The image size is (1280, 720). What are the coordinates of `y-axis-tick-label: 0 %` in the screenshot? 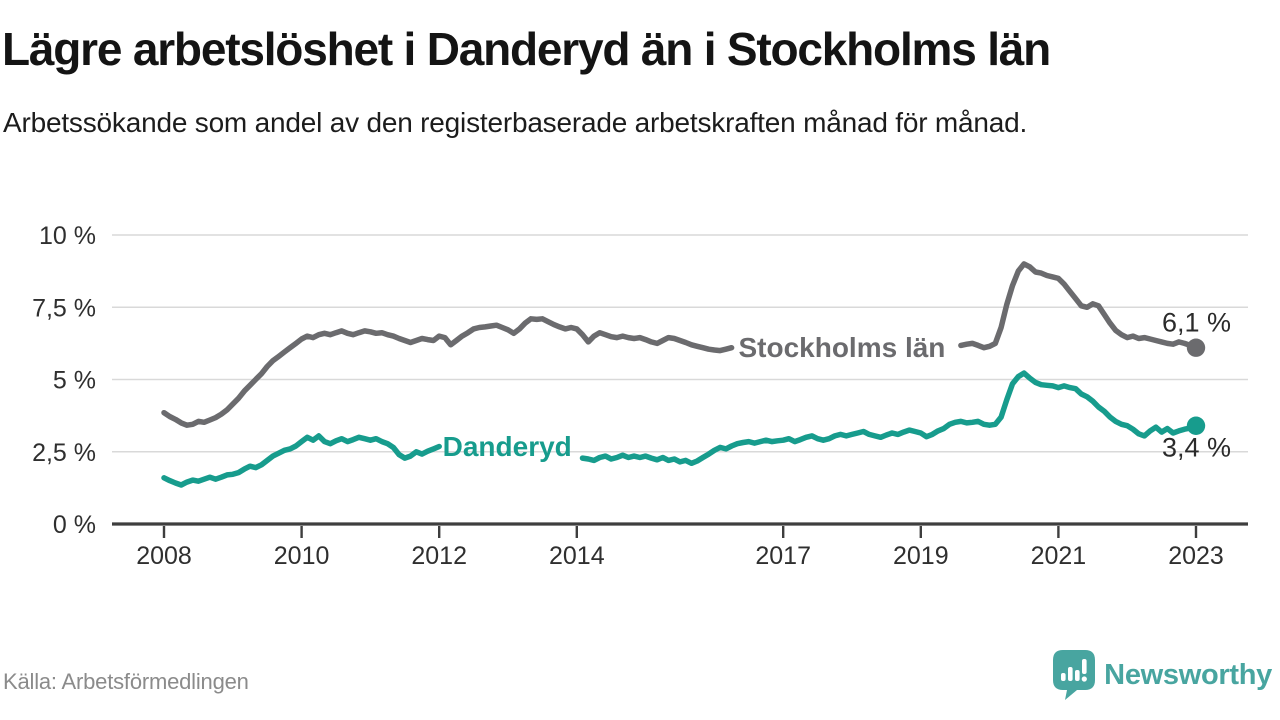 It's located at (74, 525).